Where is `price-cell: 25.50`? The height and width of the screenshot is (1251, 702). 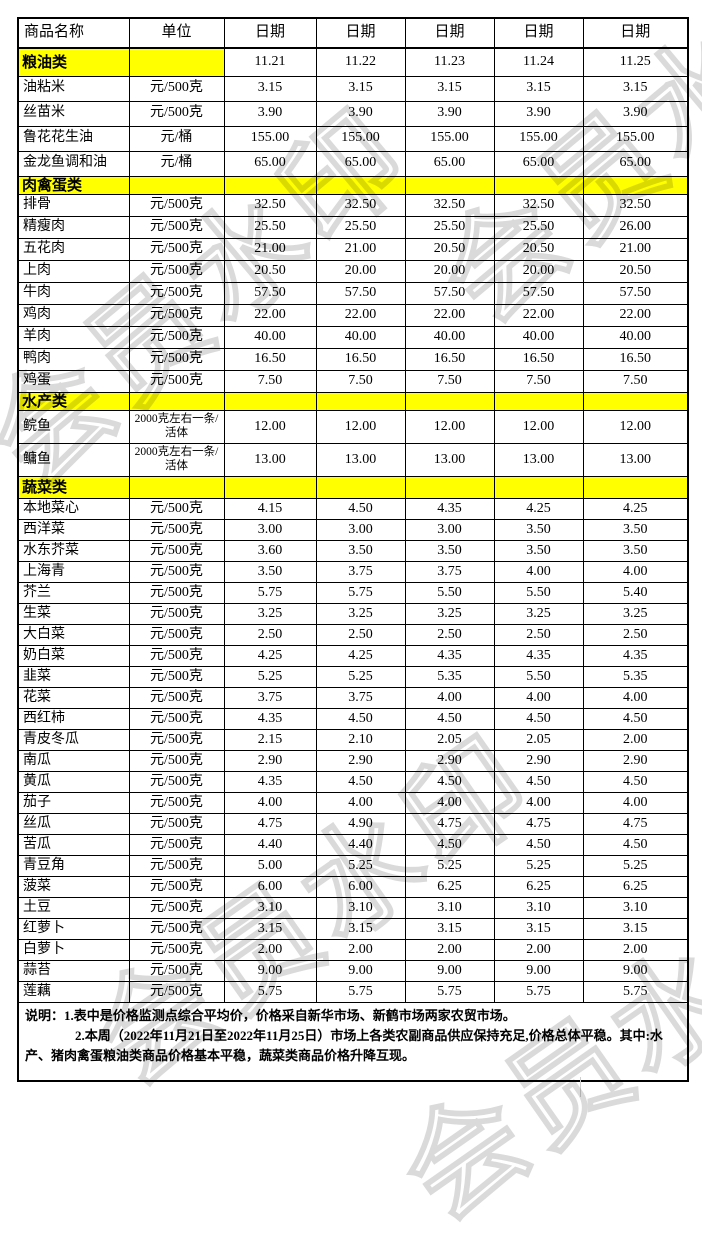
price-cell: 25.50 is located at coordinates (538, 227).